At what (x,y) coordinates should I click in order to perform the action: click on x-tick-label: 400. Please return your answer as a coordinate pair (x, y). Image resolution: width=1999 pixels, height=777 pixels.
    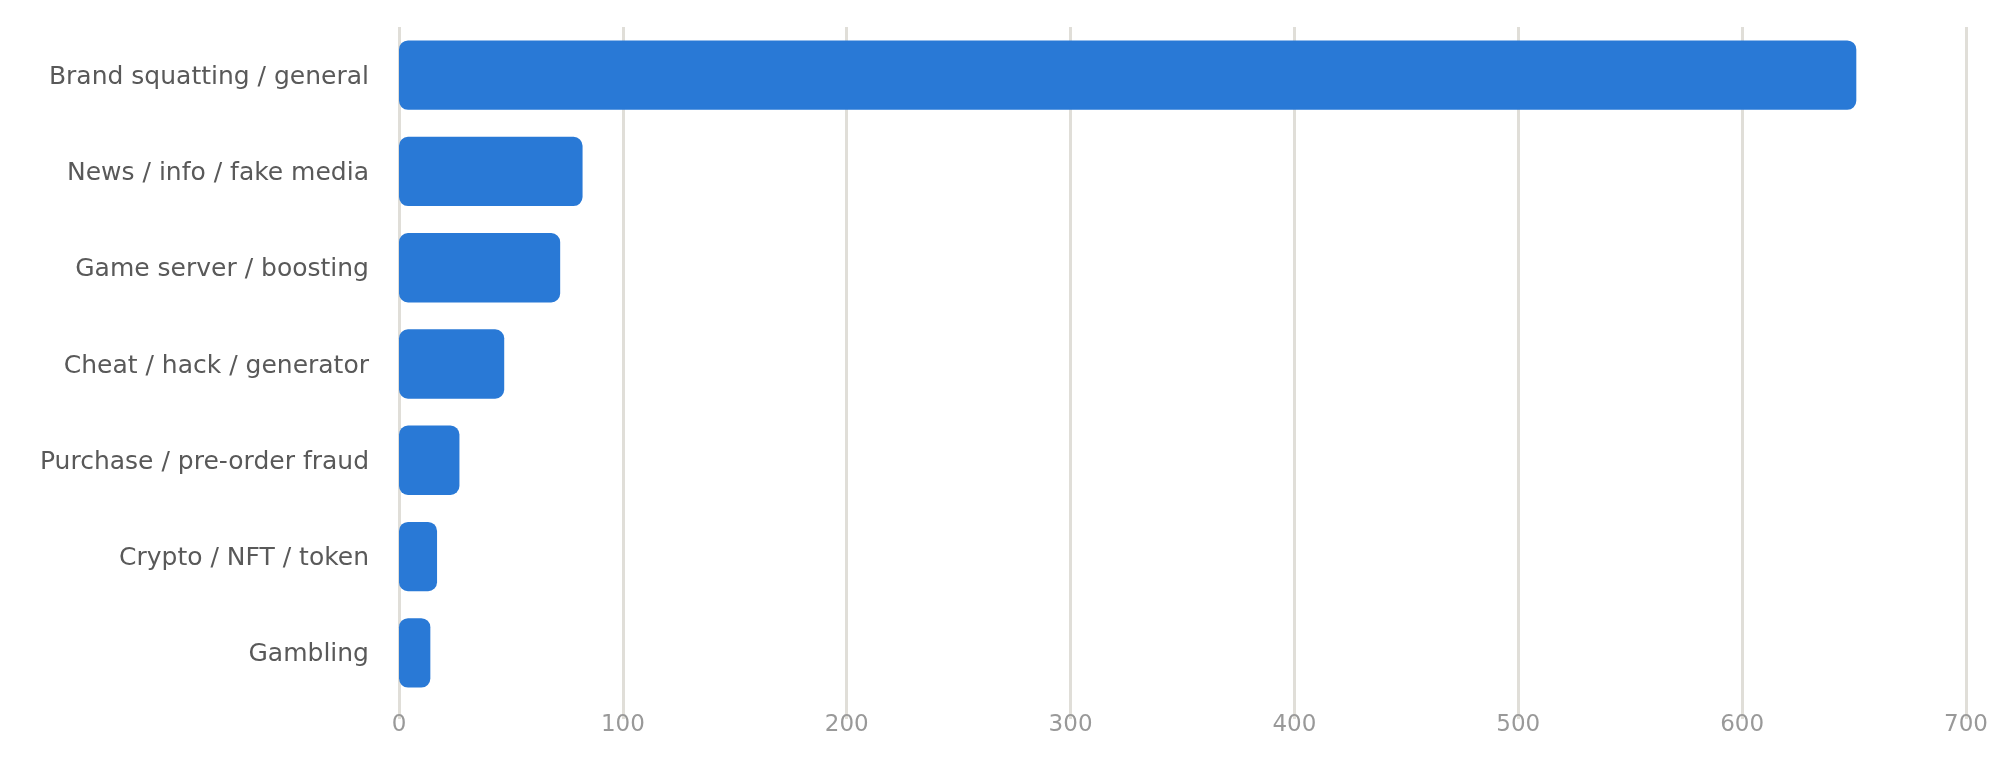
    Looking at the image, I should click on (1294, 722).